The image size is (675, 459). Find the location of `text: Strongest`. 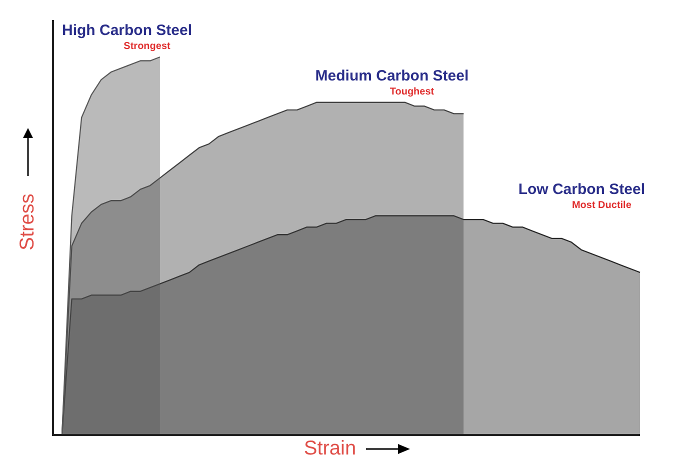

text: Strongest is located at coordinates (148, 46).